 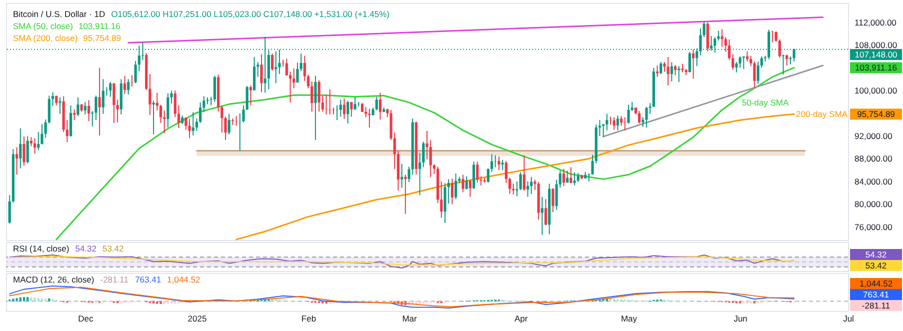 What do you see at coordinates (876, 114) in the screenshot?
I see `text: 95,754.89` at bounding box center [876, 114].